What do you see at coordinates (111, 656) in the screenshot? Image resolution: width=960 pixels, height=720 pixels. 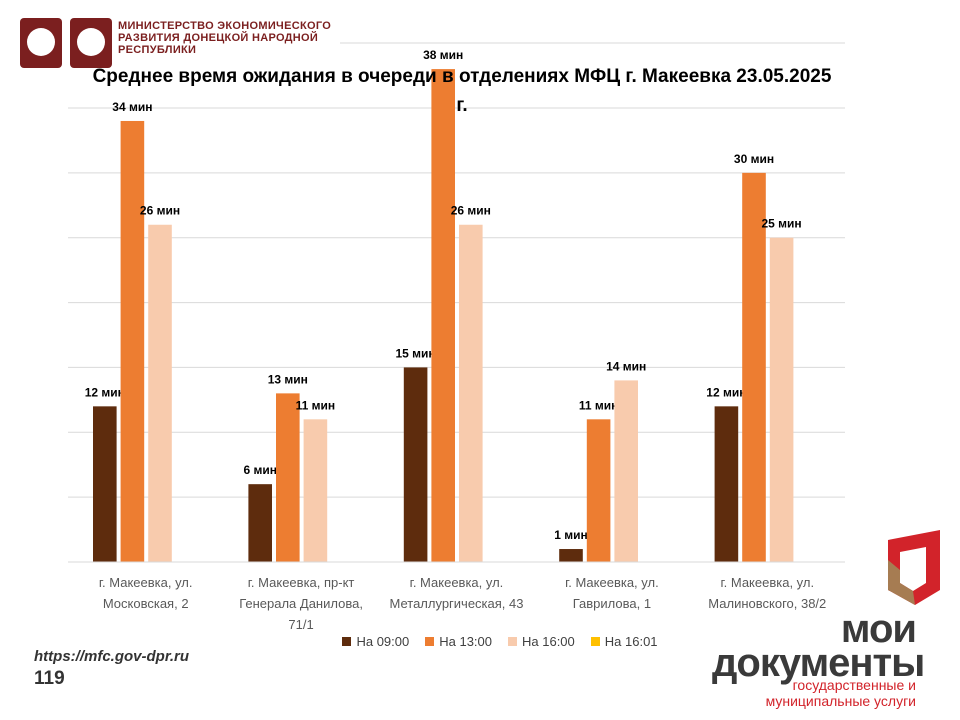 I see `url: https://mfc.gov-dpr.ru` at bounding box center [111, 656].